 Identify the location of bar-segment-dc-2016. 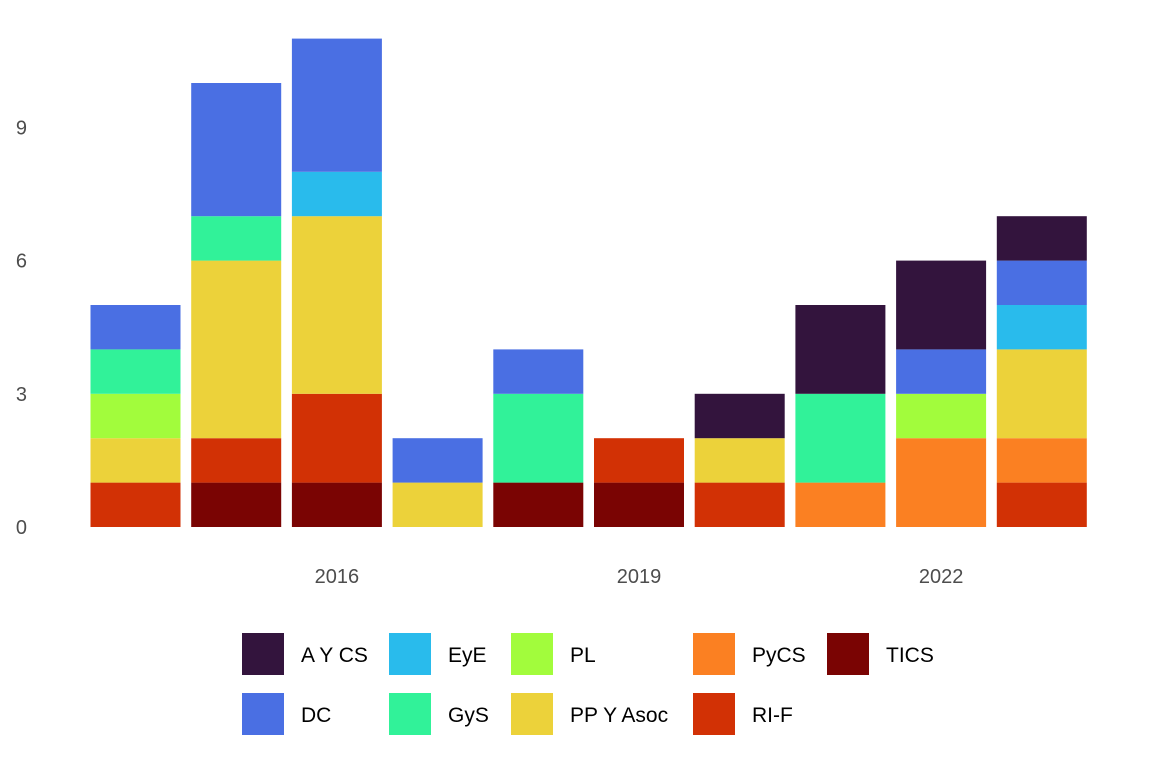
(336, 105).